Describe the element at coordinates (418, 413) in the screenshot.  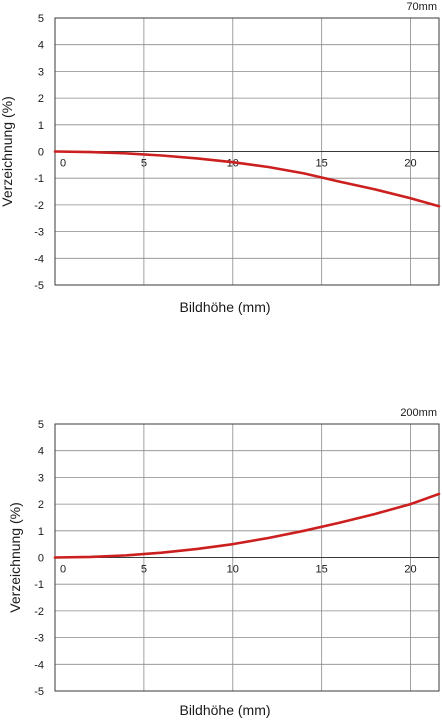
I see `focal-length-label: 200mm` at that location.